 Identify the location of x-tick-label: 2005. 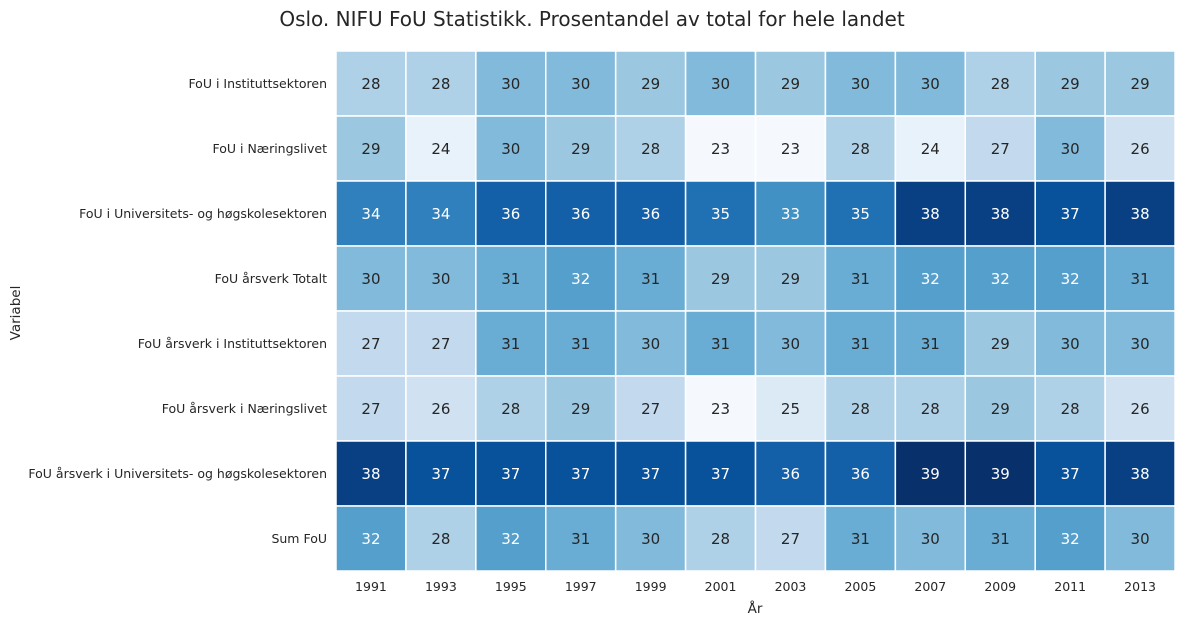
(860, 586).